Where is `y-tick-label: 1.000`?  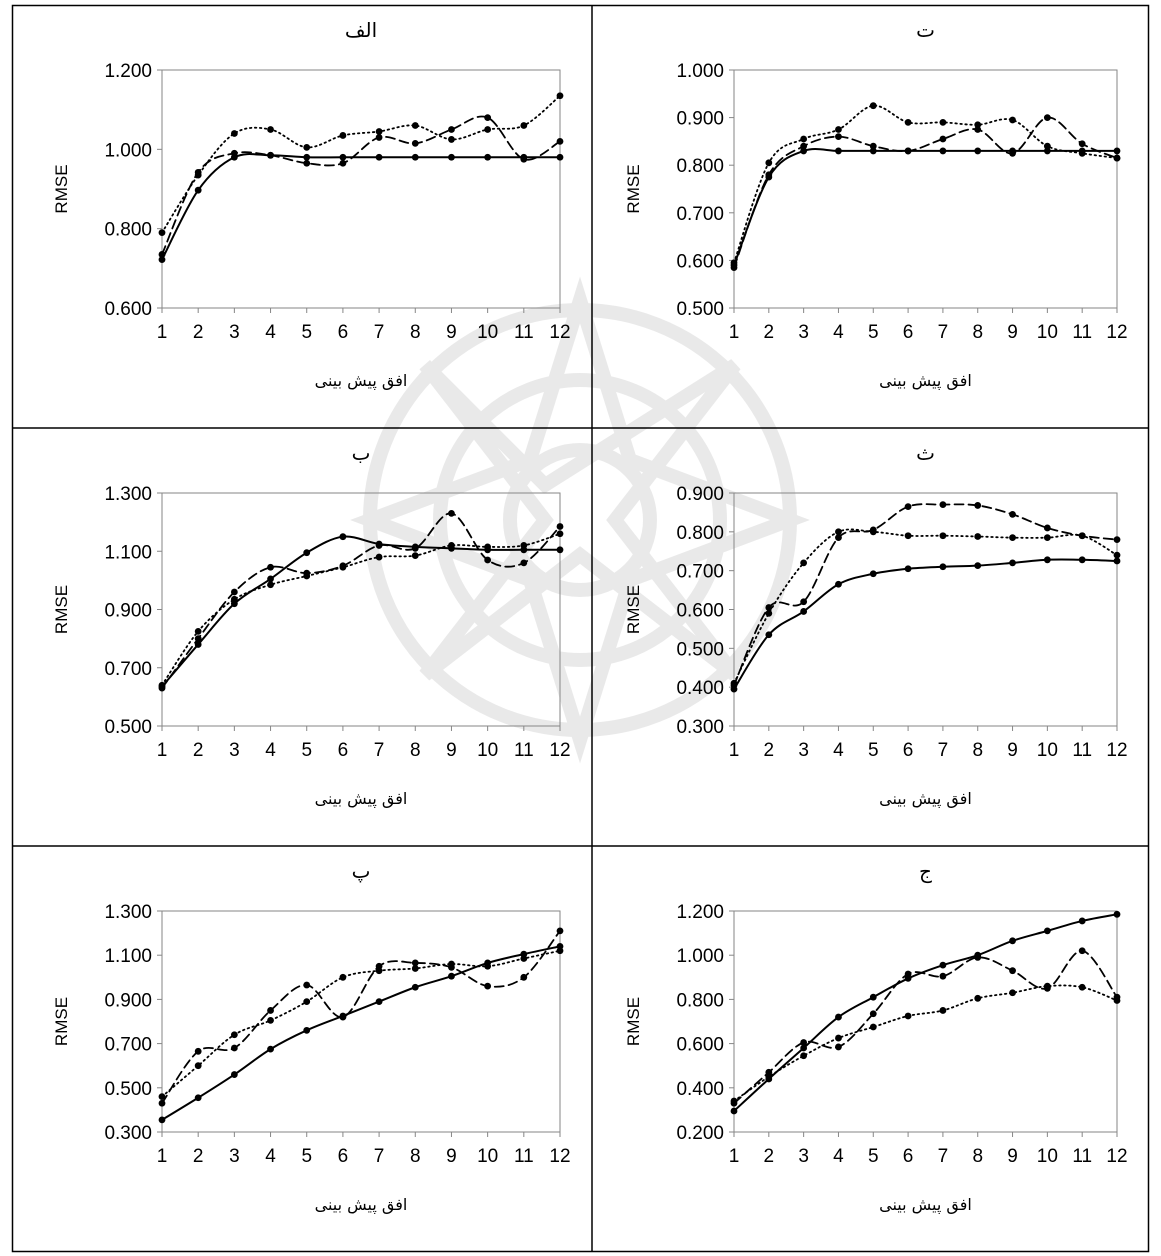
y-tick-label: 1.000 is located at coordinates (700, 71).